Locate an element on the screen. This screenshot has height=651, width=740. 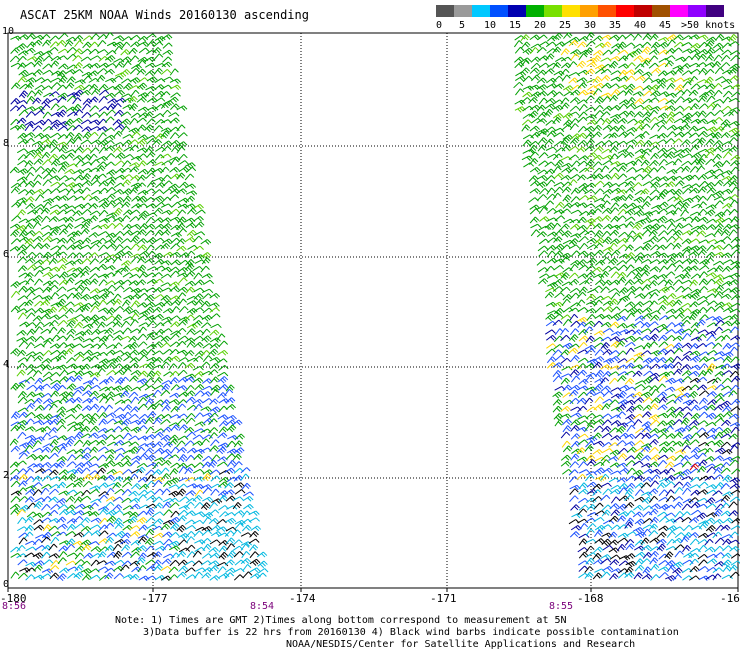
wind-speed-colorbar is located at coordinates (581, 11).